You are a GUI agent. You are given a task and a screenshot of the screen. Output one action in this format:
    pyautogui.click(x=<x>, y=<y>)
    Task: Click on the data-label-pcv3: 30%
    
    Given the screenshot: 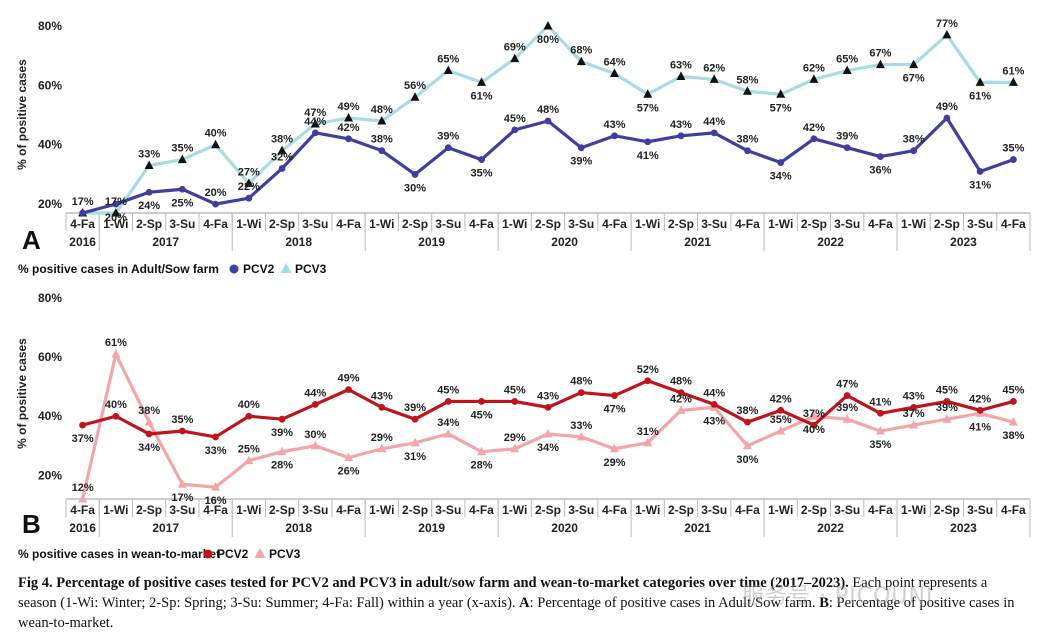 What is the action you would take?
    pyautogui.click(x=747, y=460)
    